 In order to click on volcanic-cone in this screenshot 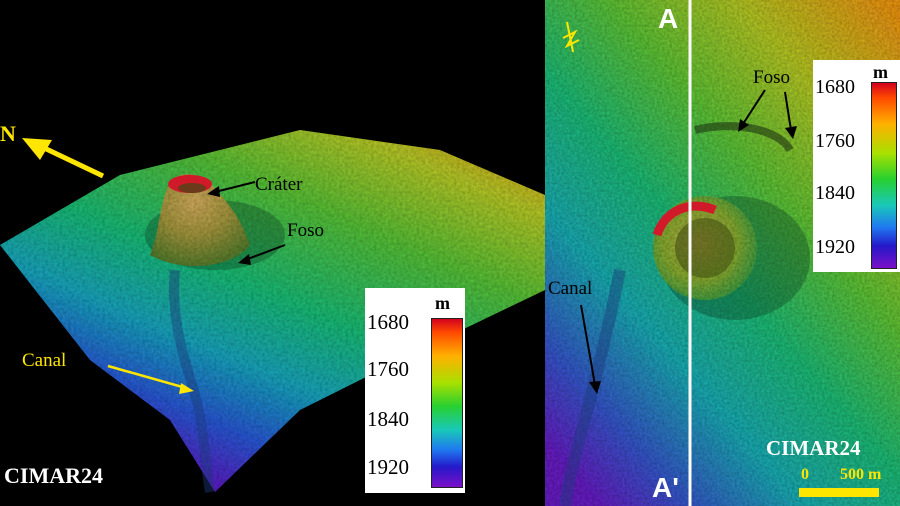, I will do `click(200, 220)`.